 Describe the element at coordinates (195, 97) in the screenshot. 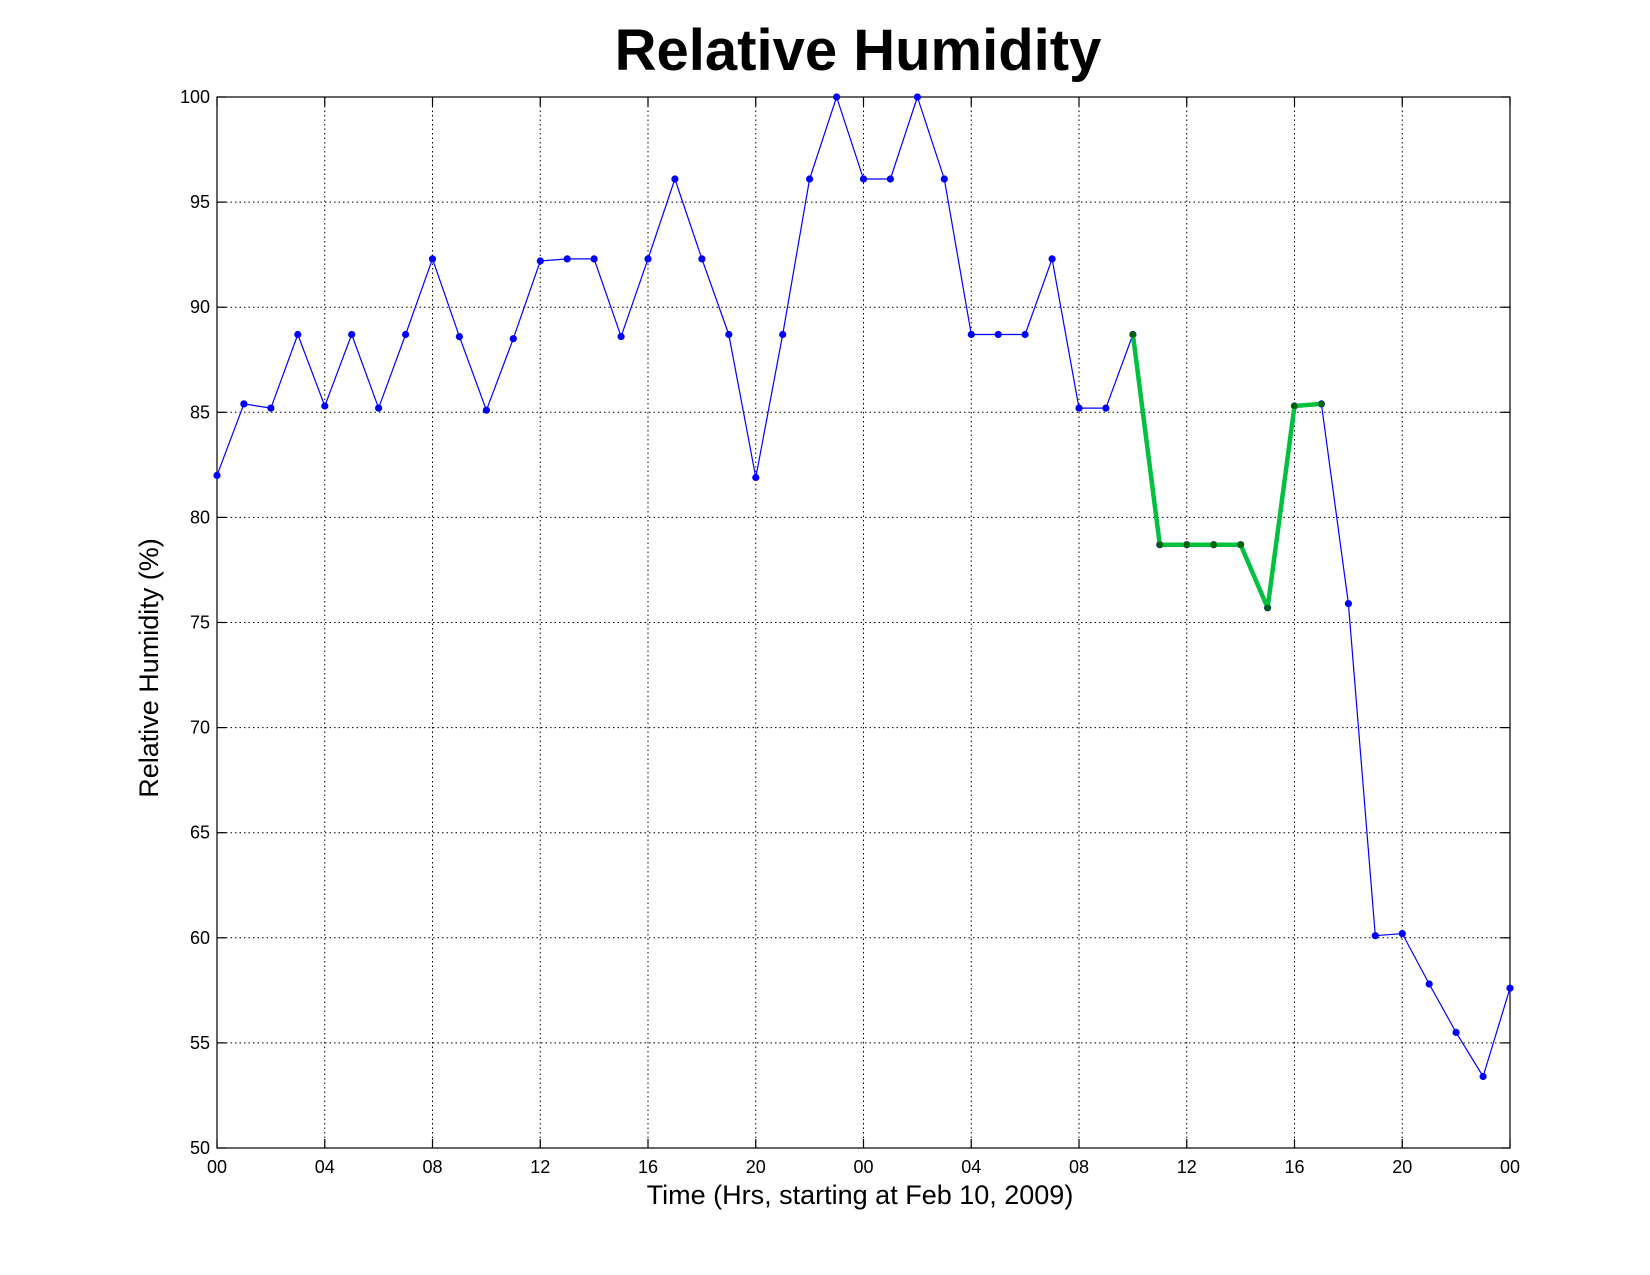

I see `y-tick-label: 100` at that location.